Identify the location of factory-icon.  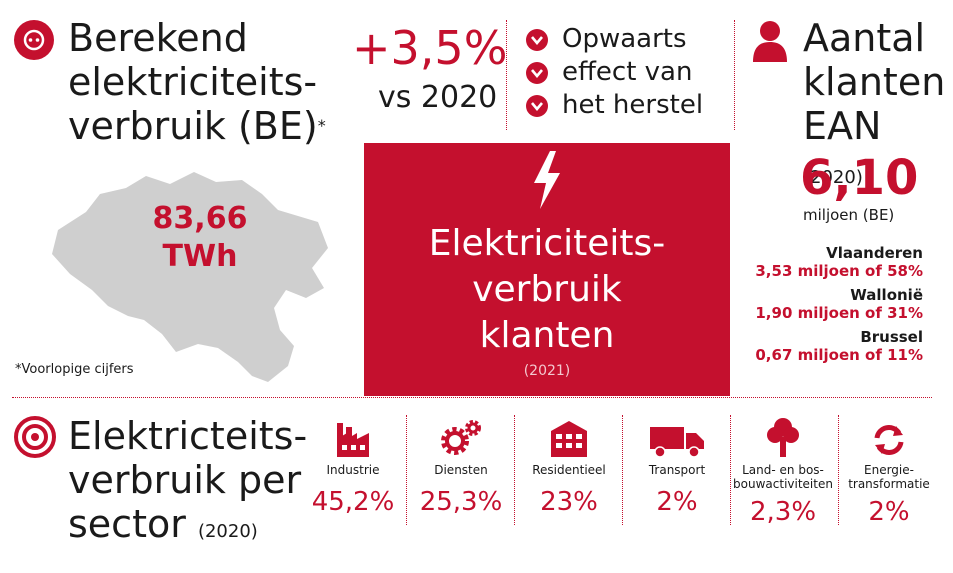
(353, 440).